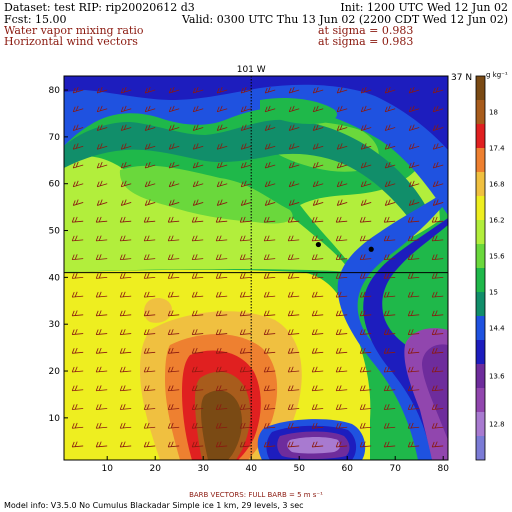 This screenshot has width=512, height=512. What do you see at coordinates (107, 469) in the screenshot?
I see `x-tick-label: 10` at bounding box center [107, 469].